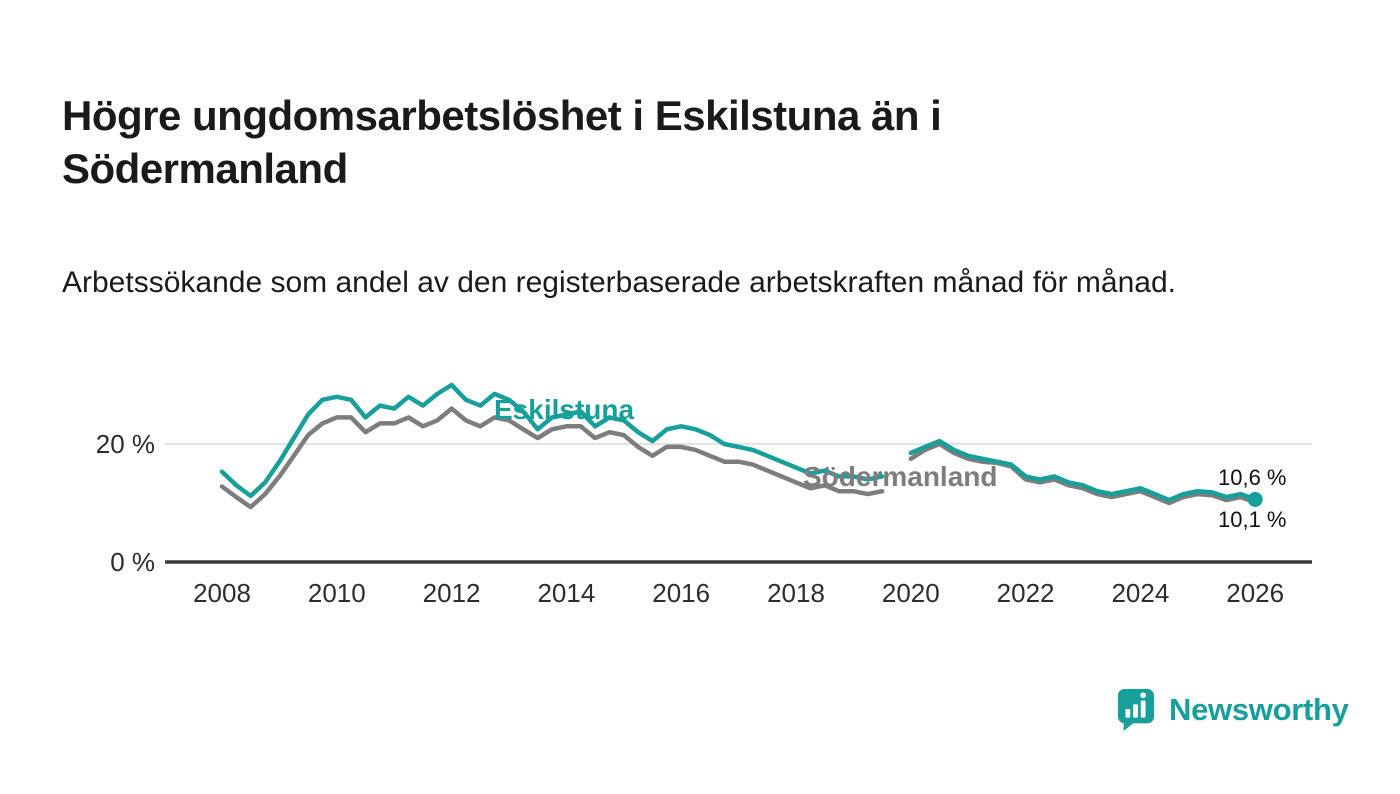 The width and height of the screenshot is (1400, 794). Describe the element at coordinates (564, 409) in the screenshot. I see `series-label-eskilstuna: Eskilstuna` at that location.